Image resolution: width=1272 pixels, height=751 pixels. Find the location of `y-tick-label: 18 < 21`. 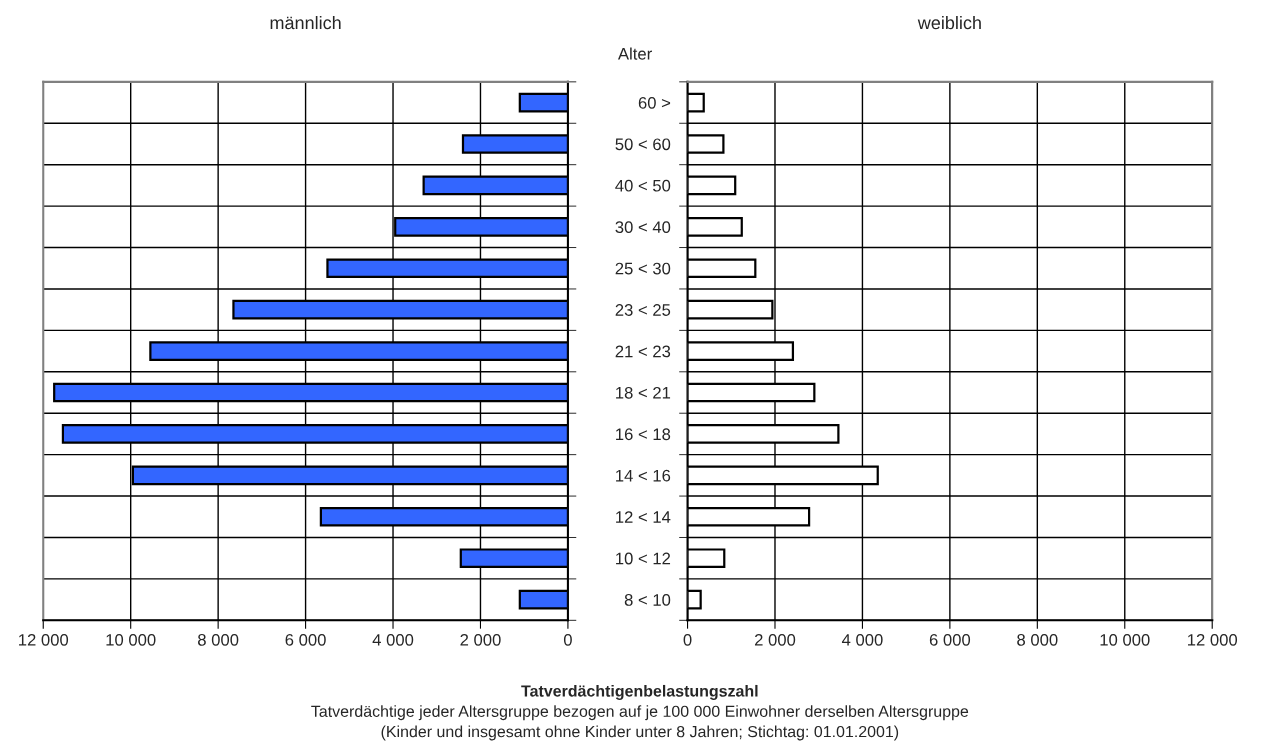

y-tick-label: 18 < 21 is located at coordinates (643, 392).